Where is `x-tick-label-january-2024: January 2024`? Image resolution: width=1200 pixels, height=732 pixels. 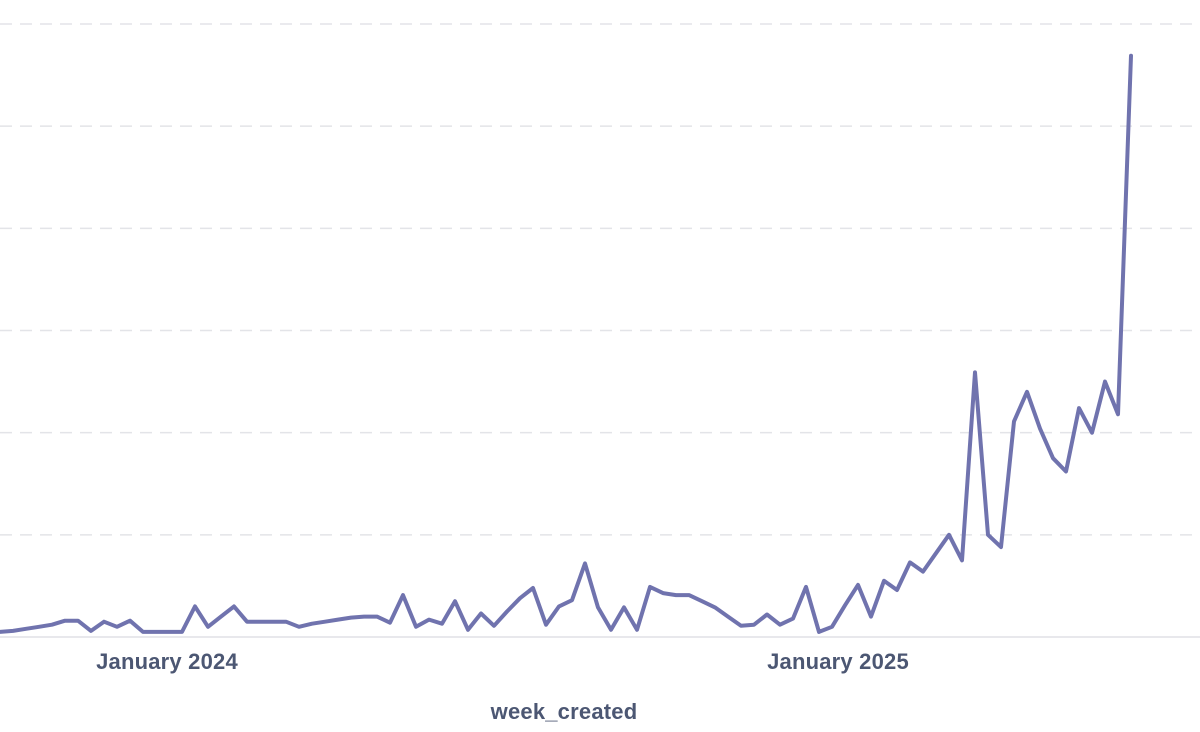
x-tick-label-january-2024: January 2024 is located at coordinates (167, 661).